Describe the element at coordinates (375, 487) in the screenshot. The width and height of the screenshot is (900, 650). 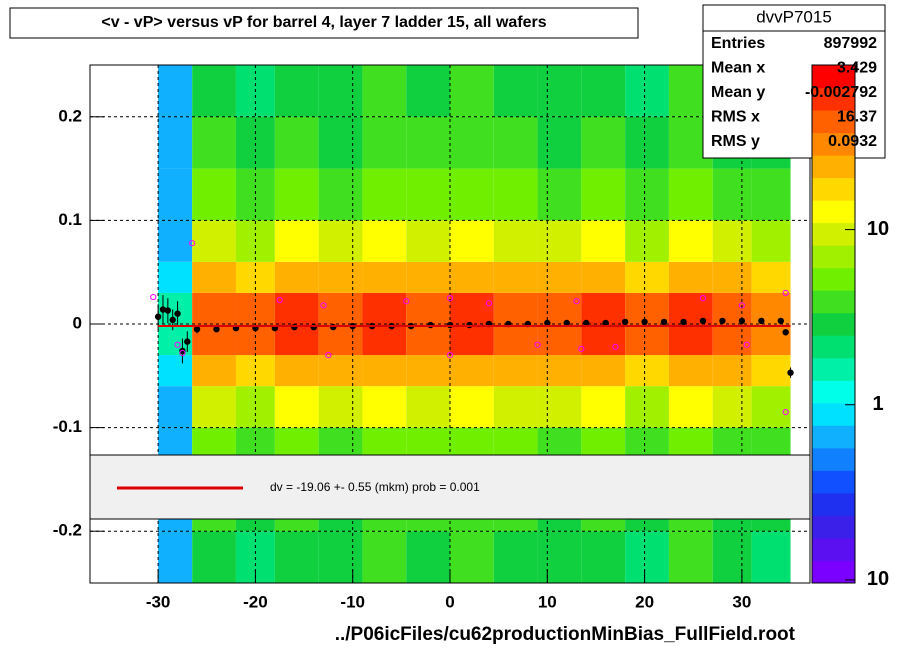
I see `fit-label: dv = -19.06 +- 0.55 (mkm) prob = 0.001` at that location.